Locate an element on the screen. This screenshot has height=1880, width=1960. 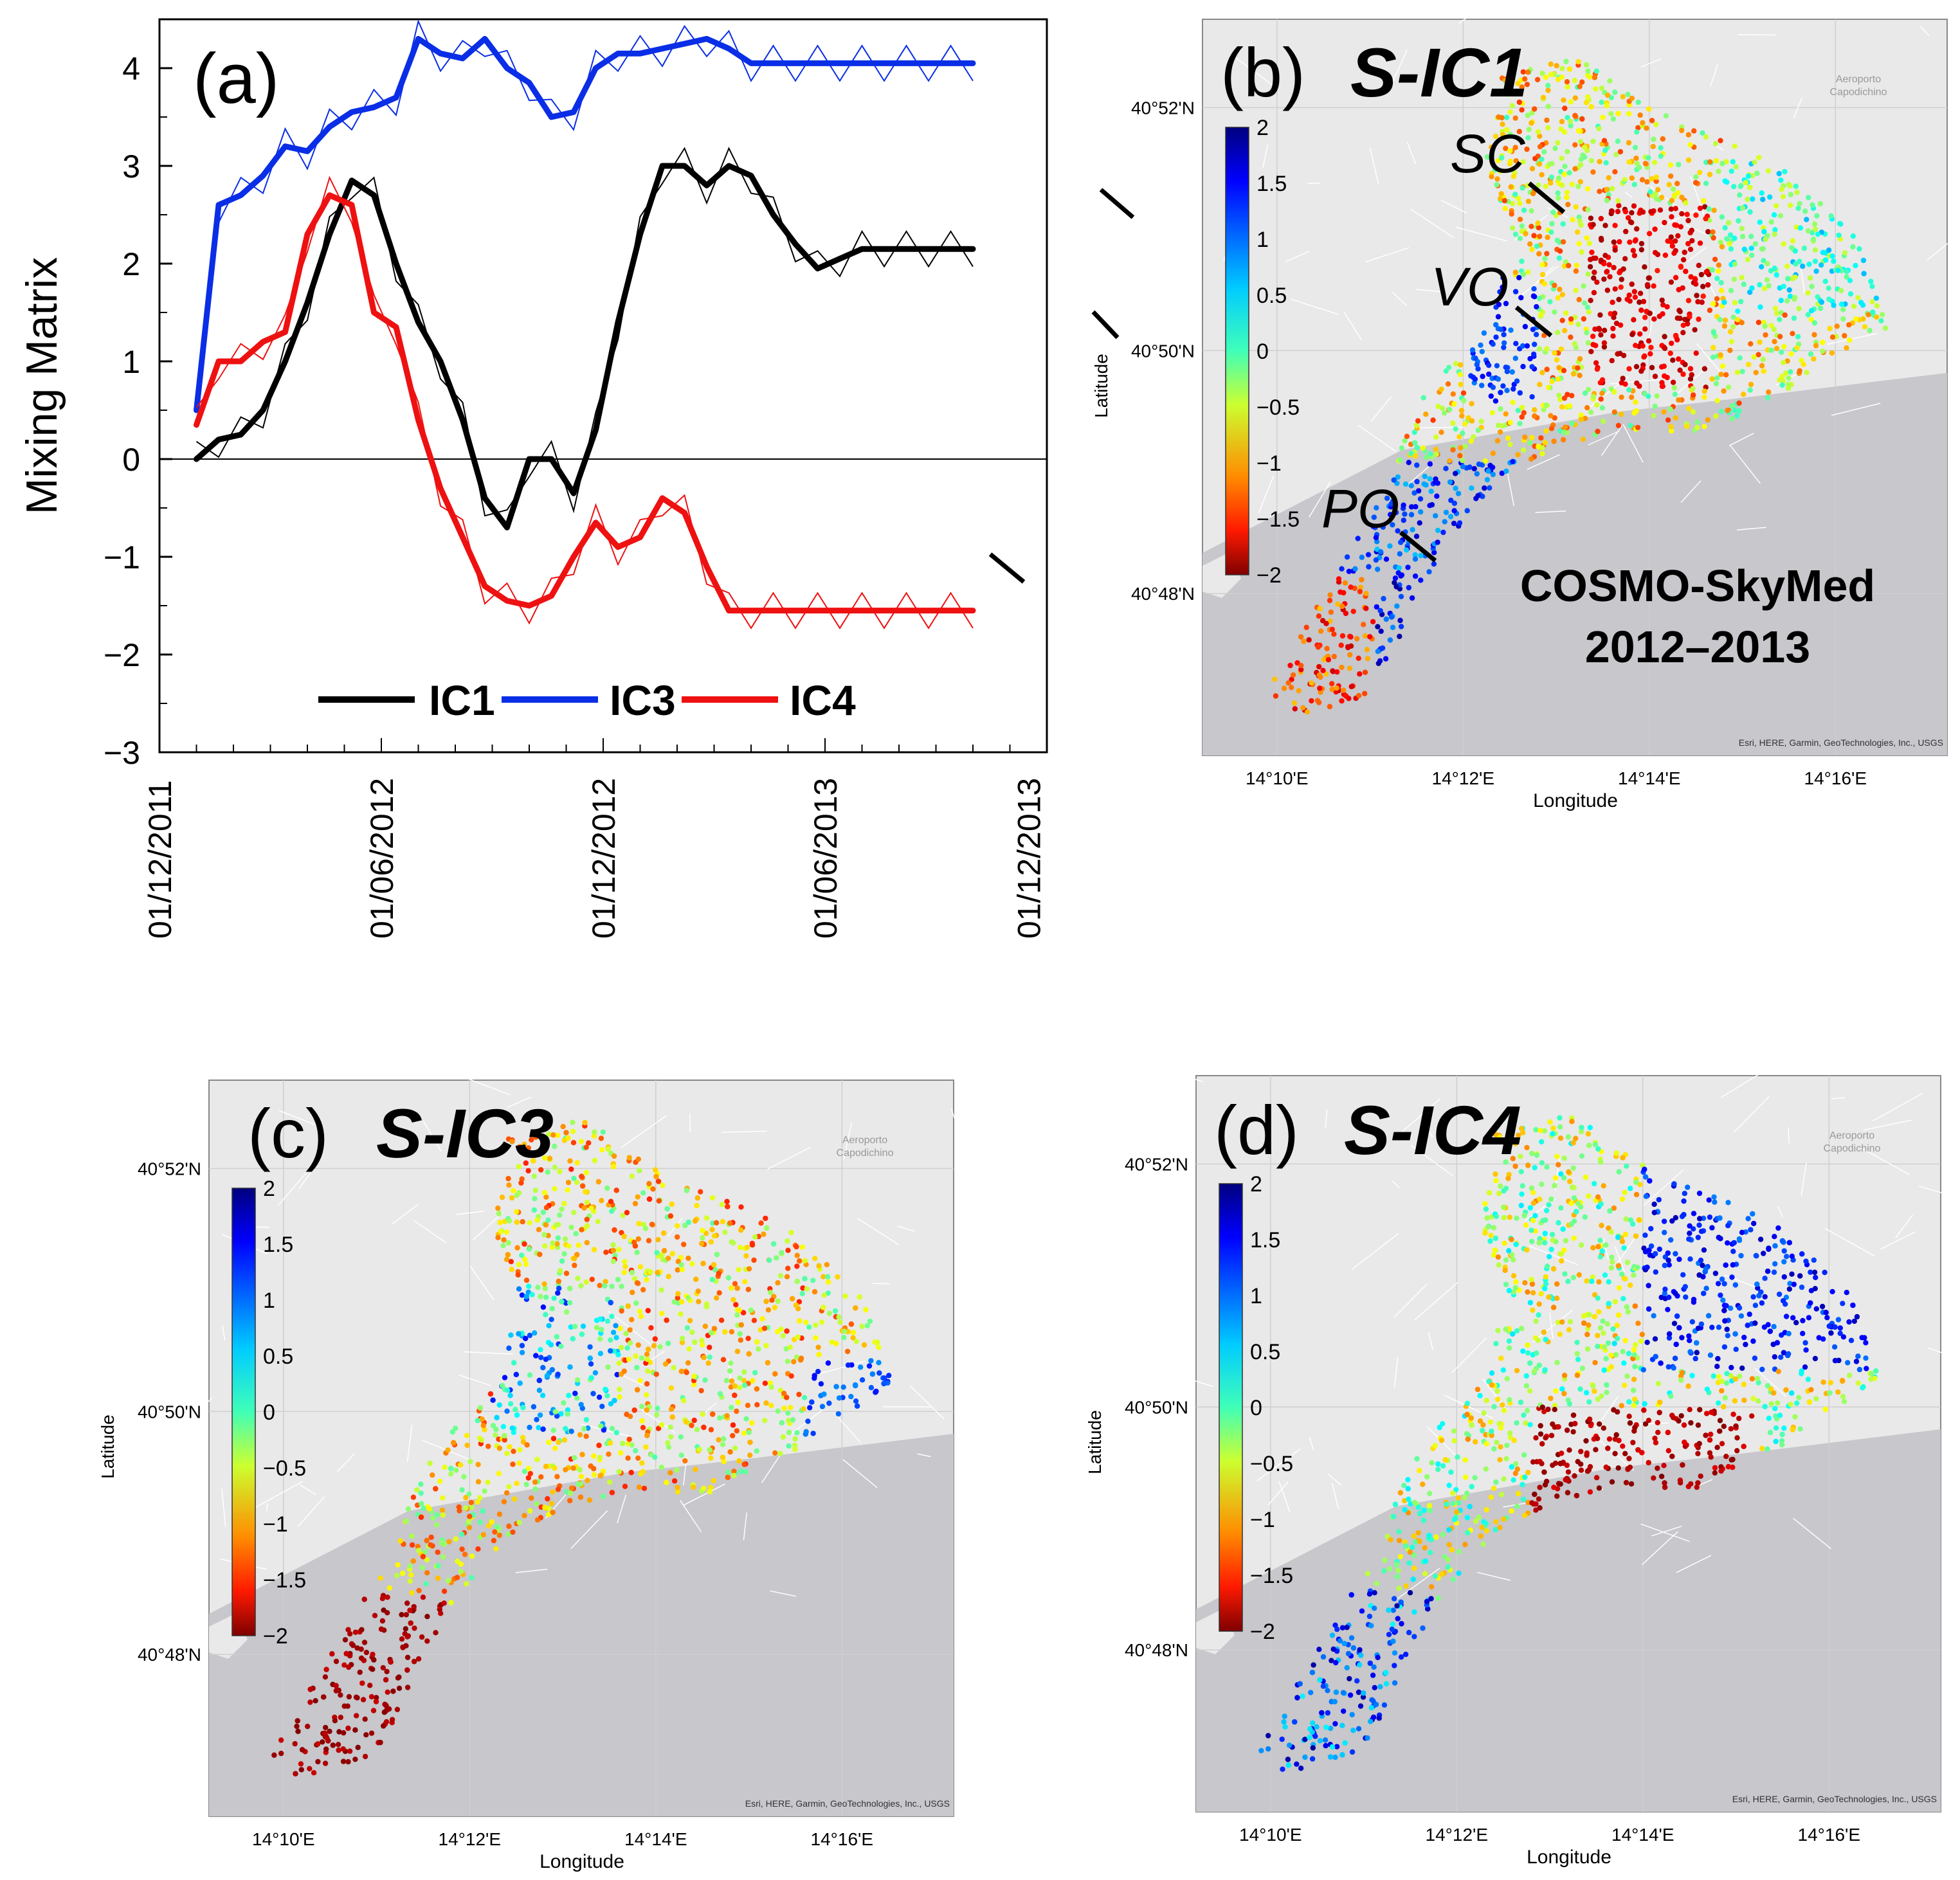
series-line-ic3 is located at coordinates (585, 224).